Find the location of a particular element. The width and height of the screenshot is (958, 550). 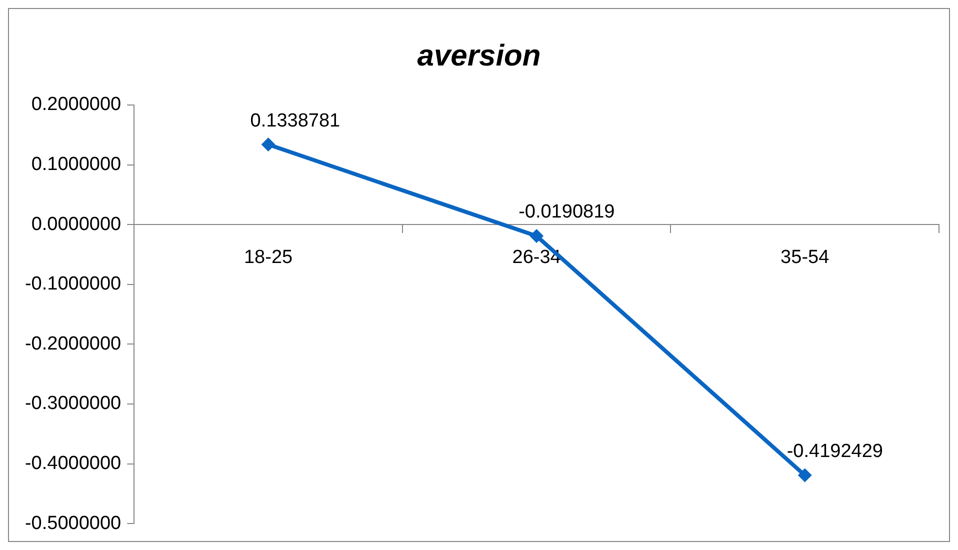

x-tick-label: 35-54 is located at coordinates (805, 257).